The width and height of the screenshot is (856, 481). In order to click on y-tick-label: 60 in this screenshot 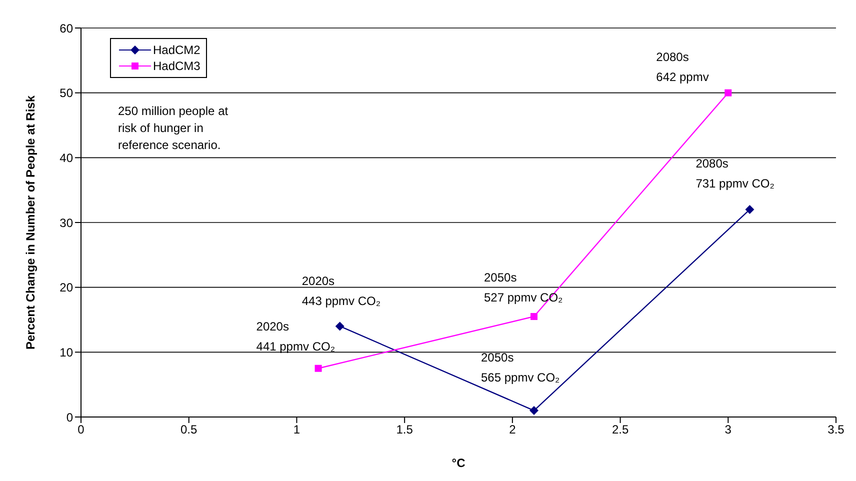, I will do `click(67, 28)`.